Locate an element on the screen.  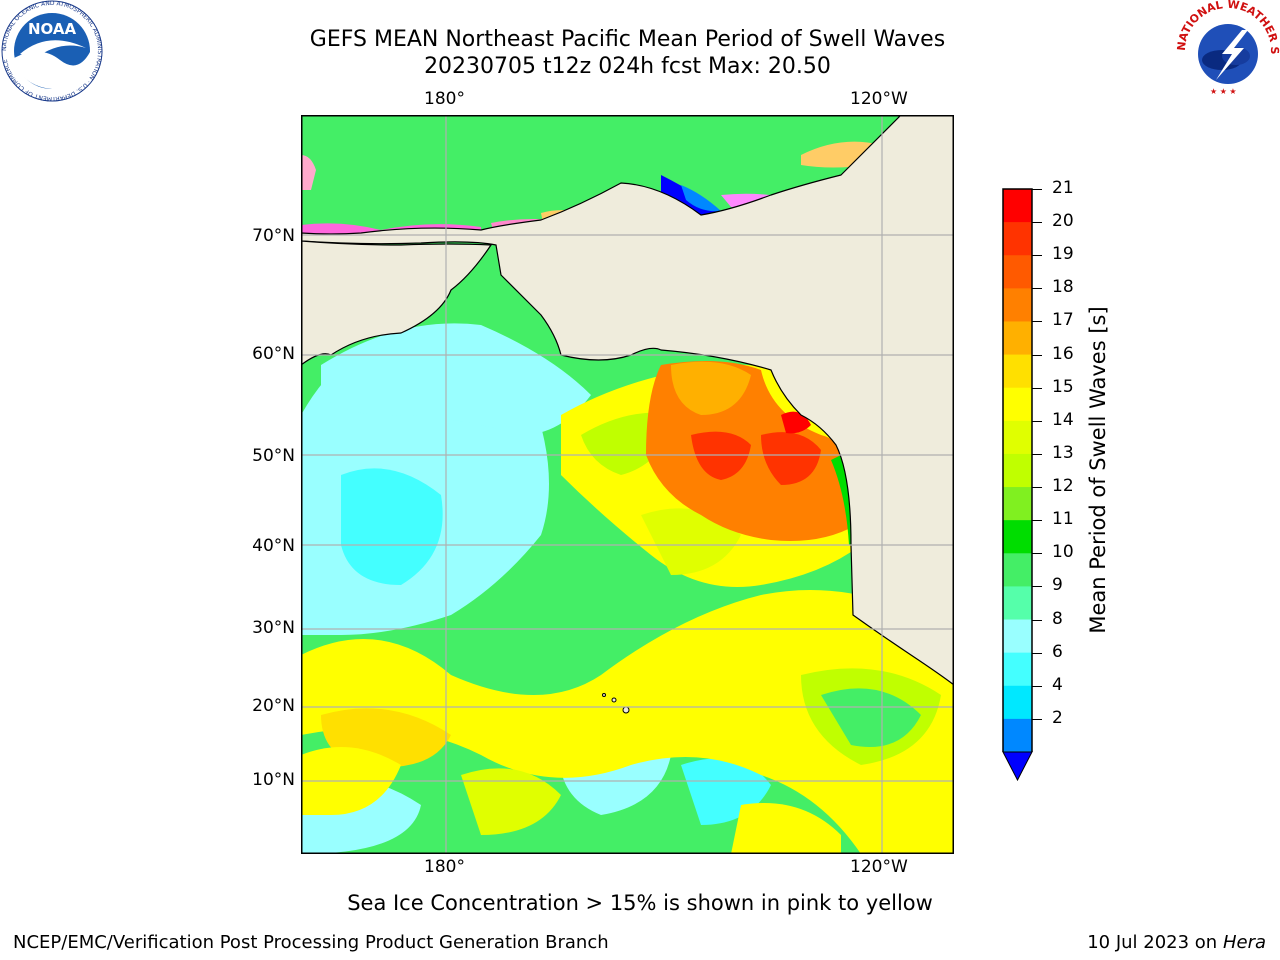
colorbar-tick-label: 17 is located at coordinates (1063, 320).